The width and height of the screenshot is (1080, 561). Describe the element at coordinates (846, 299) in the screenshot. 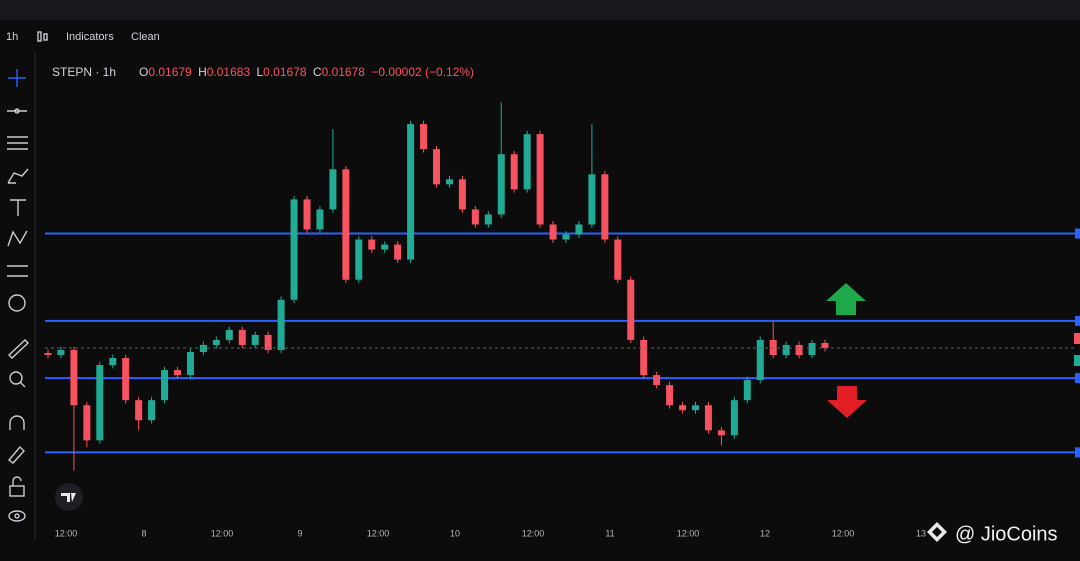

I see `up-arrow` at that location.